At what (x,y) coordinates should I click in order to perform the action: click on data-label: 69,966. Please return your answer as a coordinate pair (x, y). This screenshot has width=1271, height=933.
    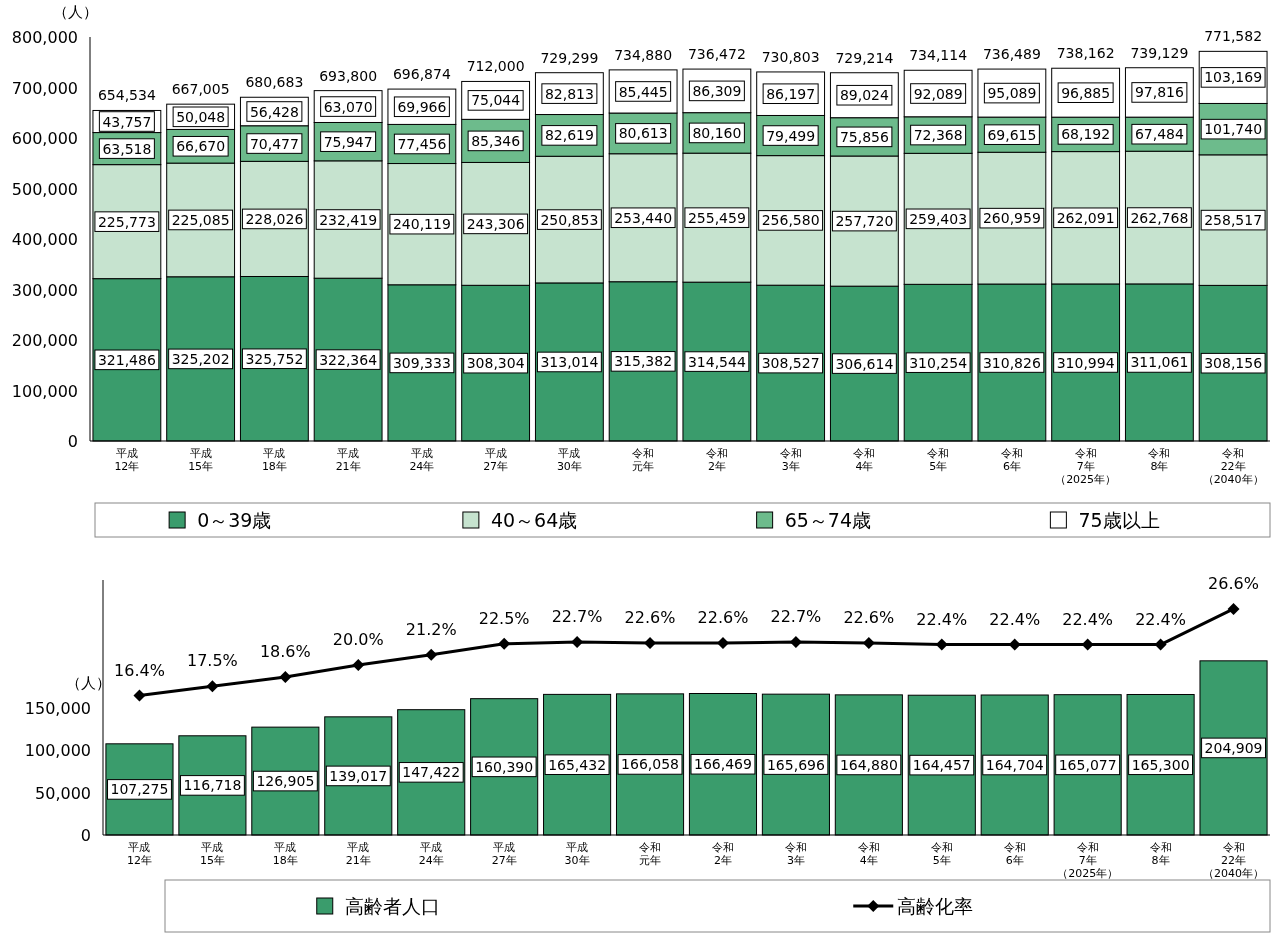
    Looking at the image, I should click on (422, 106).